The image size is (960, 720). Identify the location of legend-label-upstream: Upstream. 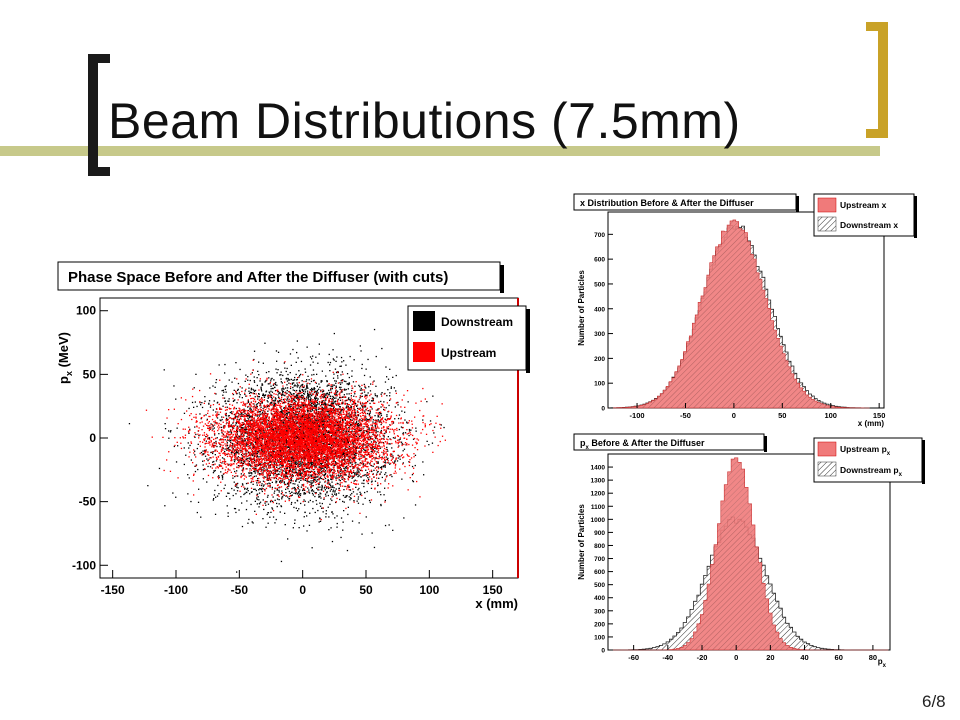
(468, 353).